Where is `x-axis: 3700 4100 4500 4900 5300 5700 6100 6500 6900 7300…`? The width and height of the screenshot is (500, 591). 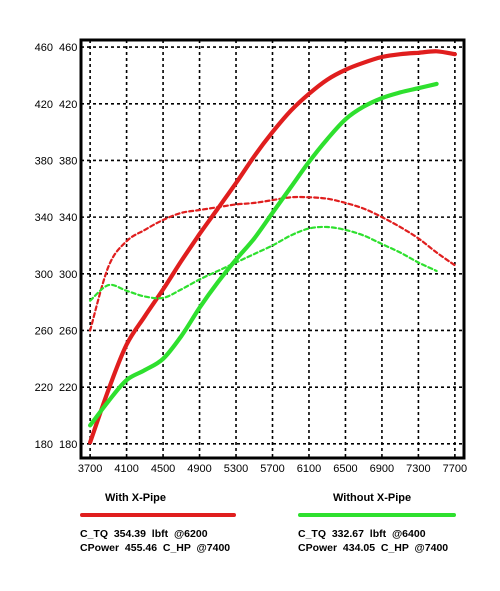
x-axis: 3700 4100 4500 4900 5300 5700 6100 6500 6900 7300… is located at coordinates (272, 469).